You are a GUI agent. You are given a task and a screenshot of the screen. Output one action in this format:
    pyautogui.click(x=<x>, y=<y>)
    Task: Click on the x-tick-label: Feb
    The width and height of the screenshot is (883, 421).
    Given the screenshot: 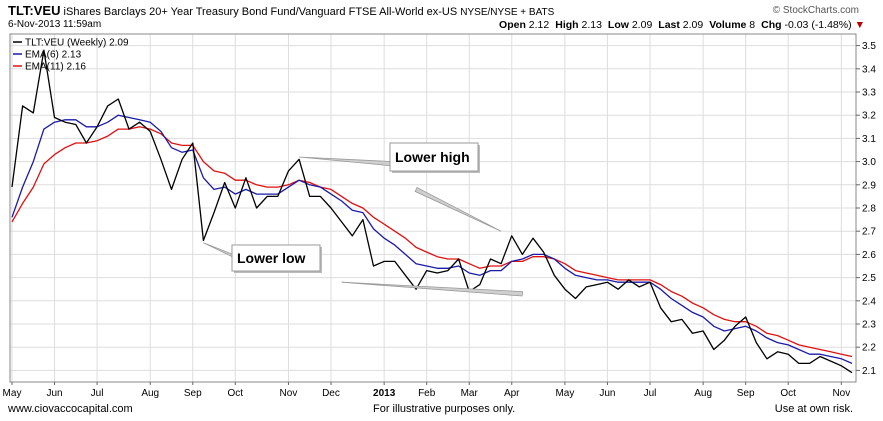 What is the action you would take?
    pyautogui.click(x=427, y=393)
    